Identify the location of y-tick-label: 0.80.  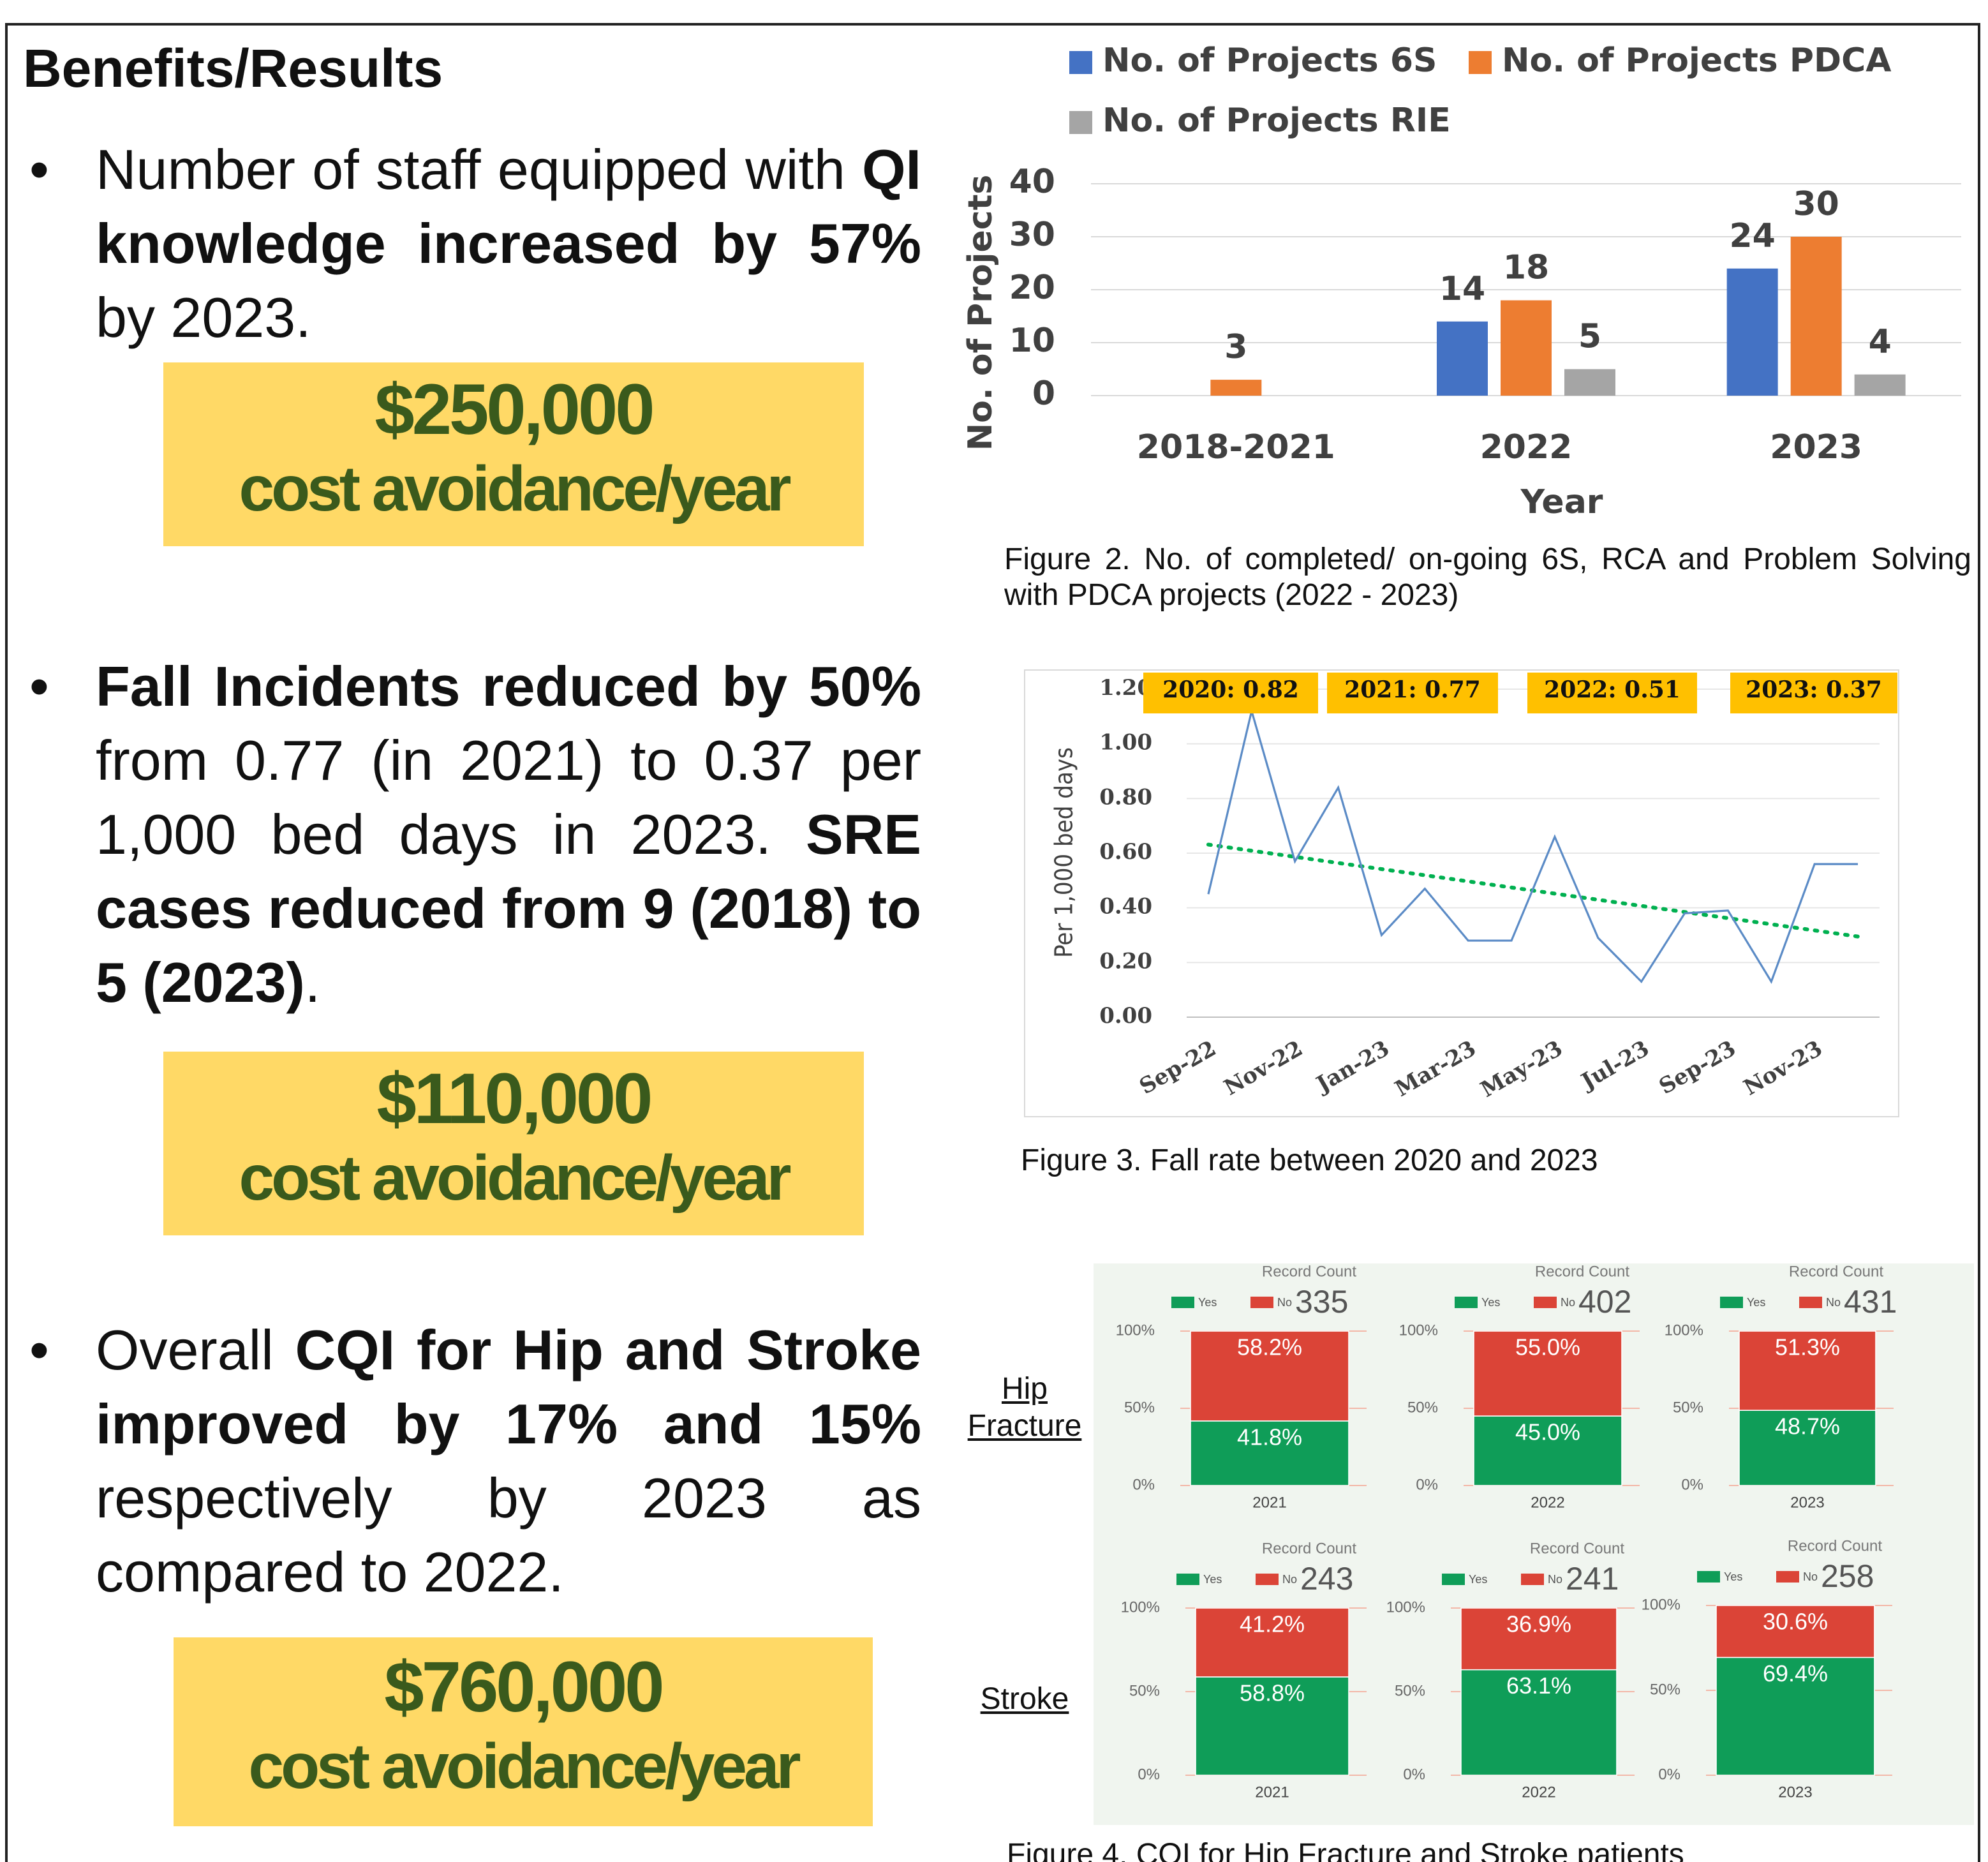
(1125, 797).